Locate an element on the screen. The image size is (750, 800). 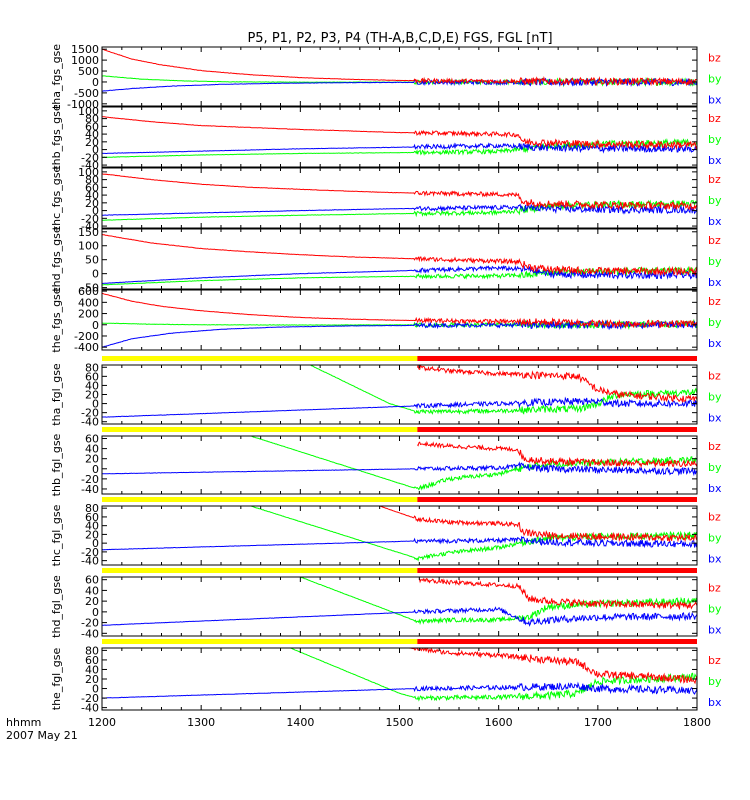
x-tick-label: 1700 is located at coordinates (598, 722).